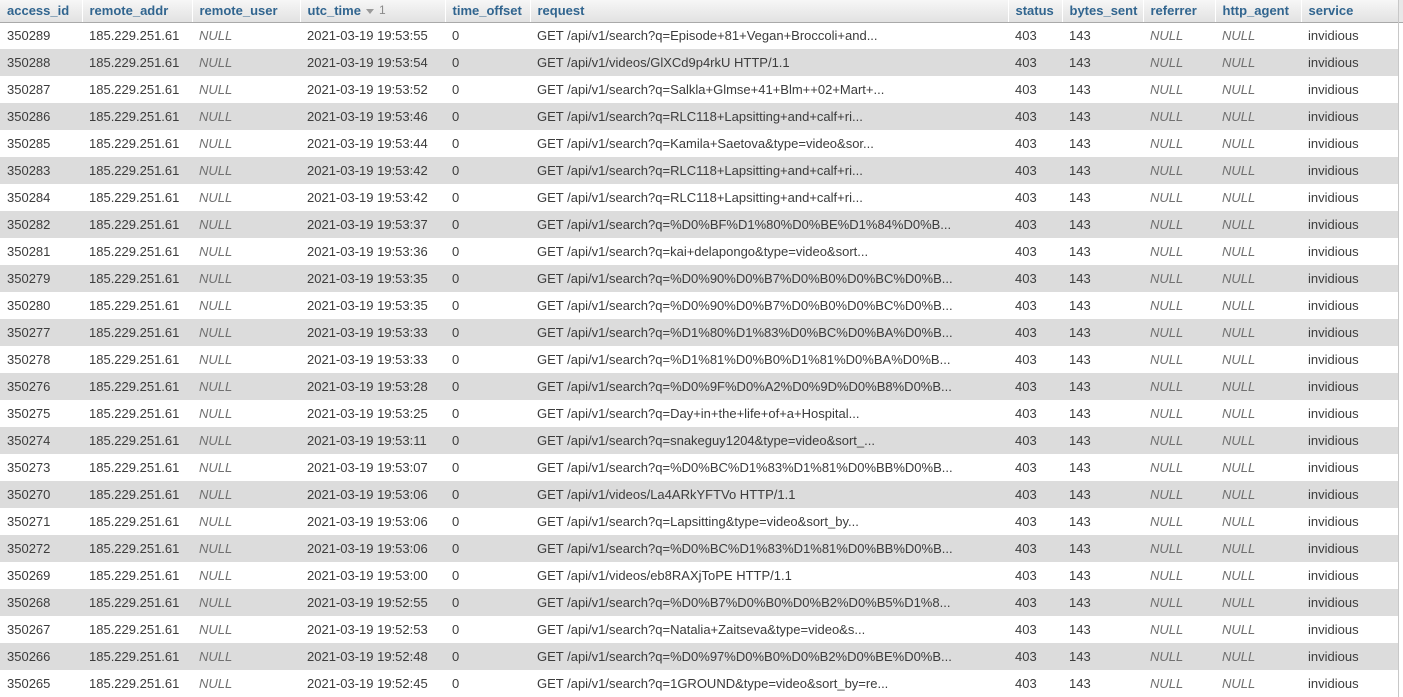  Describe the element at coordinates (488, 11) in the screenshot. I see `column-header-time_offset: time_offset` at that location.